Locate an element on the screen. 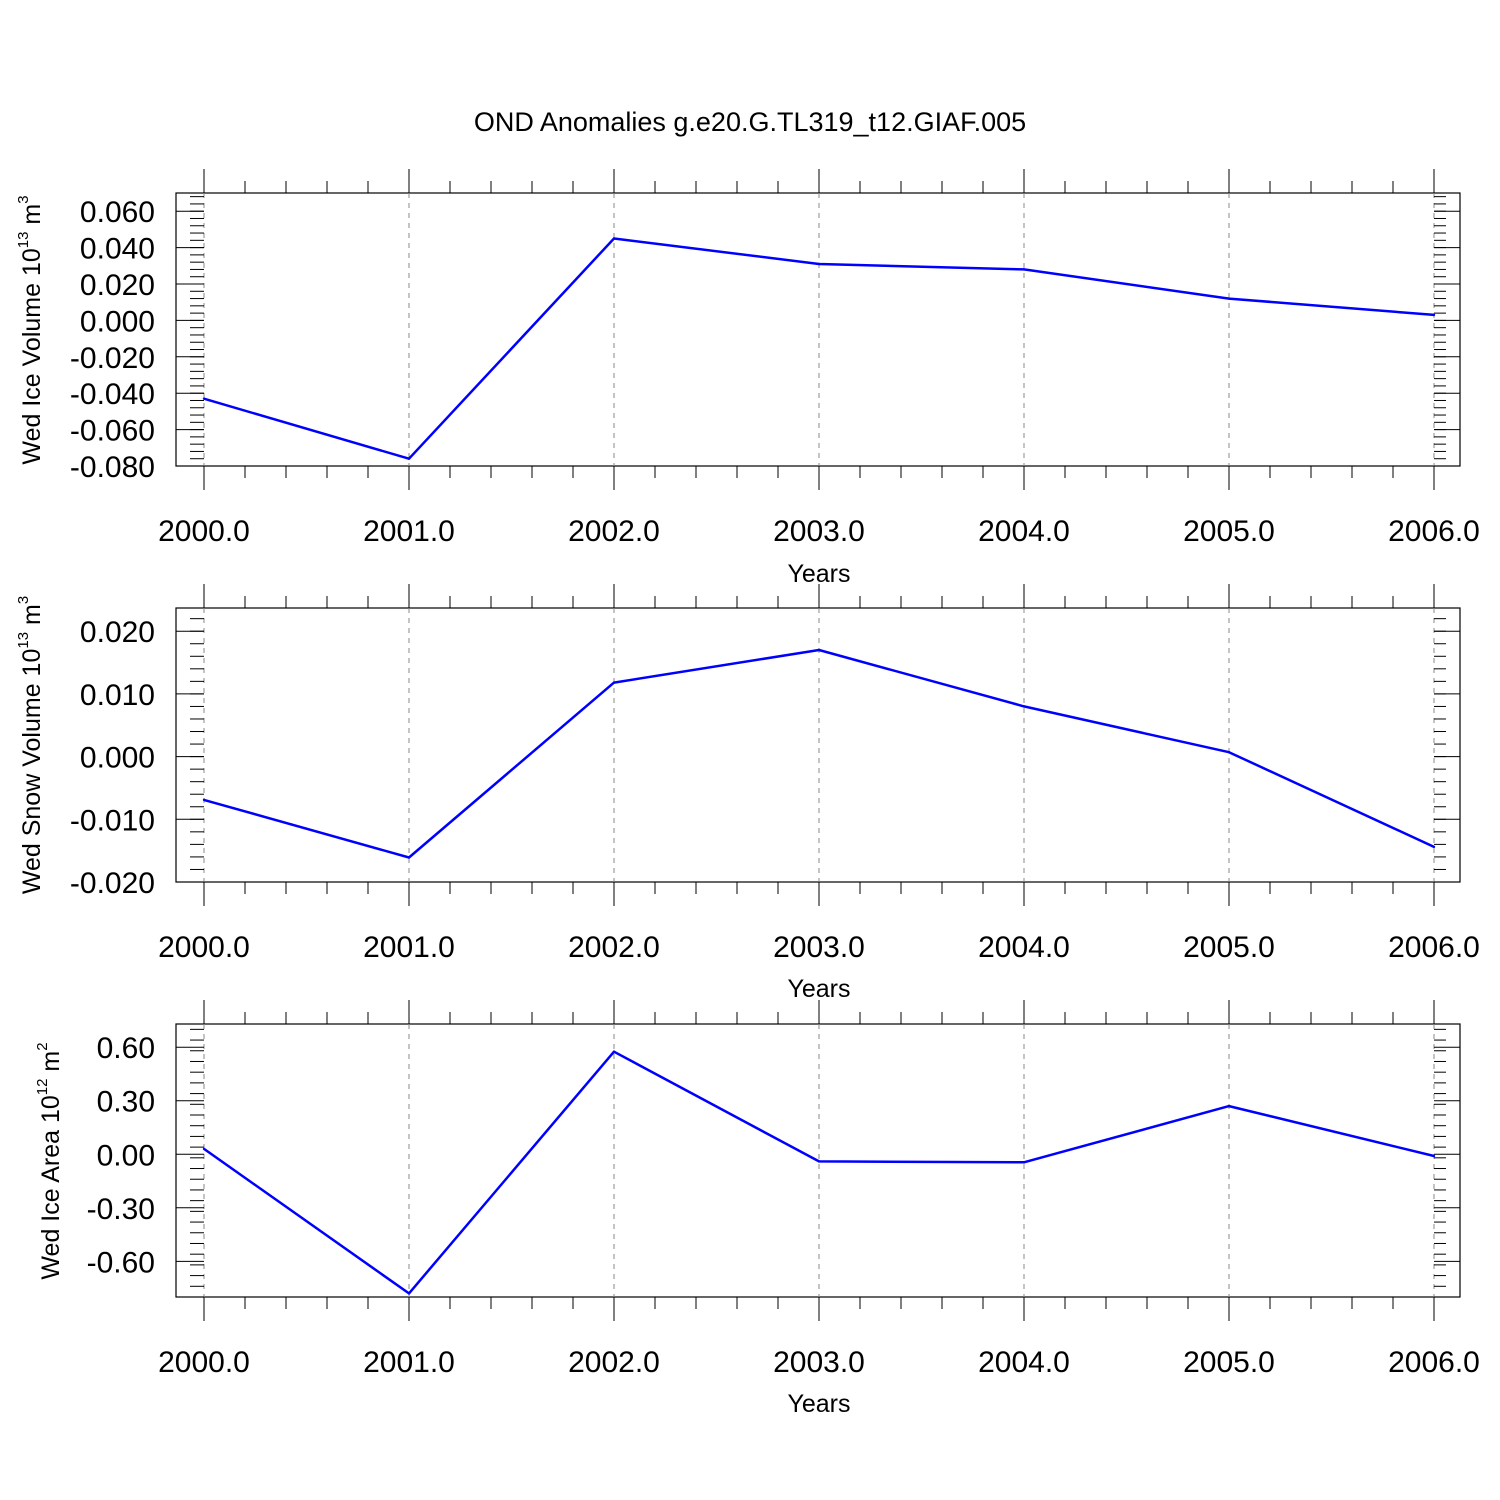 This screenshot has width=1500, height=1500. y-tick-label: 0.30 is located at coordinates (126, 1102).